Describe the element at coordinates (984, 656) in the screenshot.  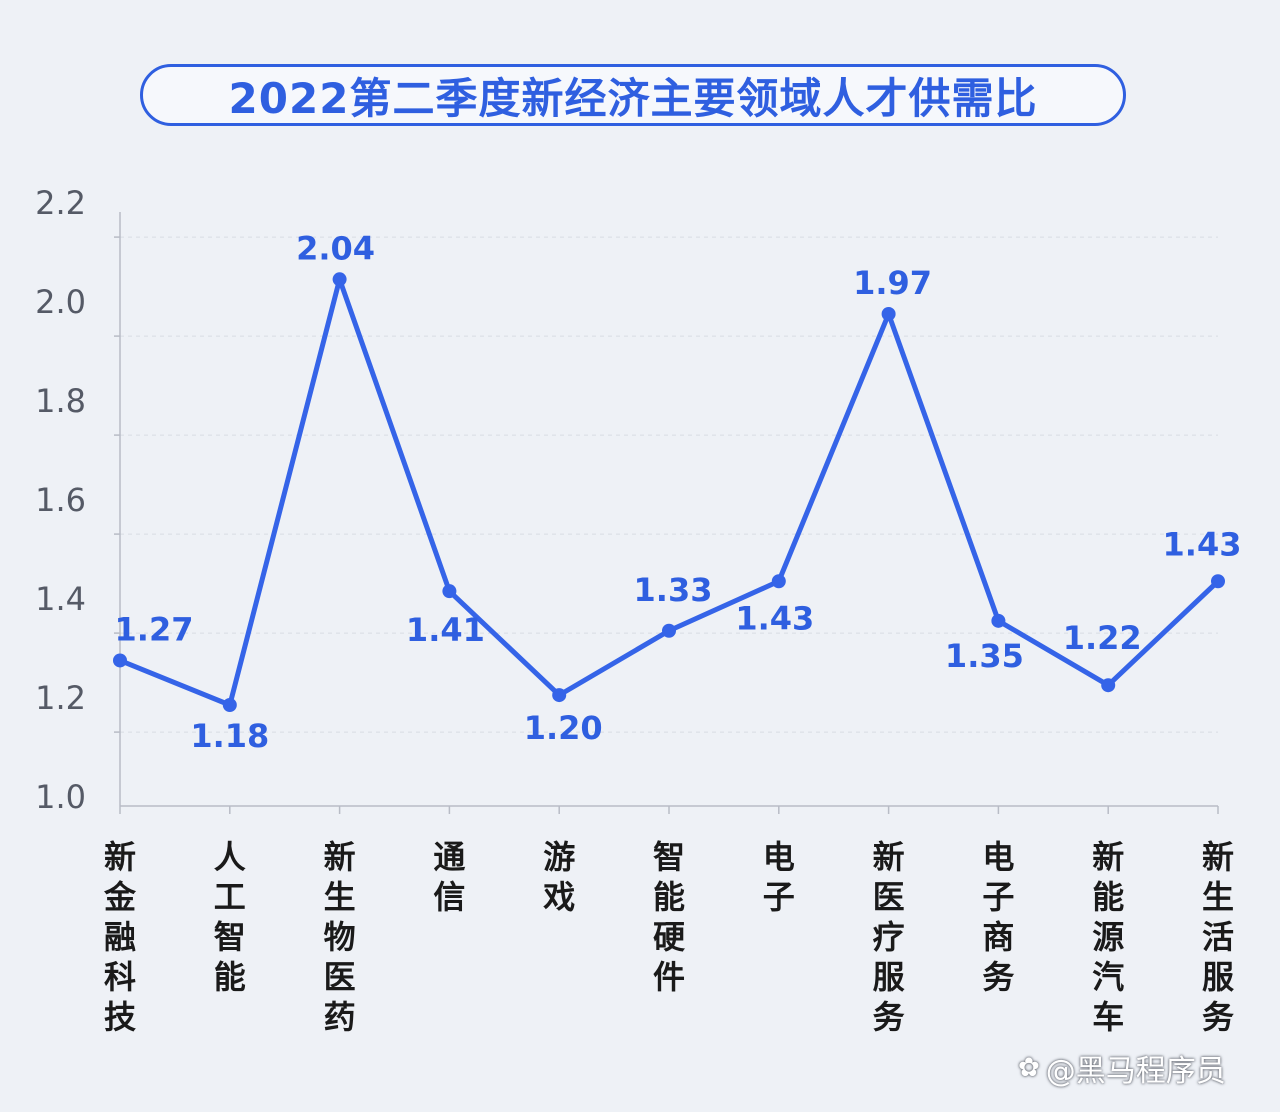
I see `data-label: 1.35` at that location.